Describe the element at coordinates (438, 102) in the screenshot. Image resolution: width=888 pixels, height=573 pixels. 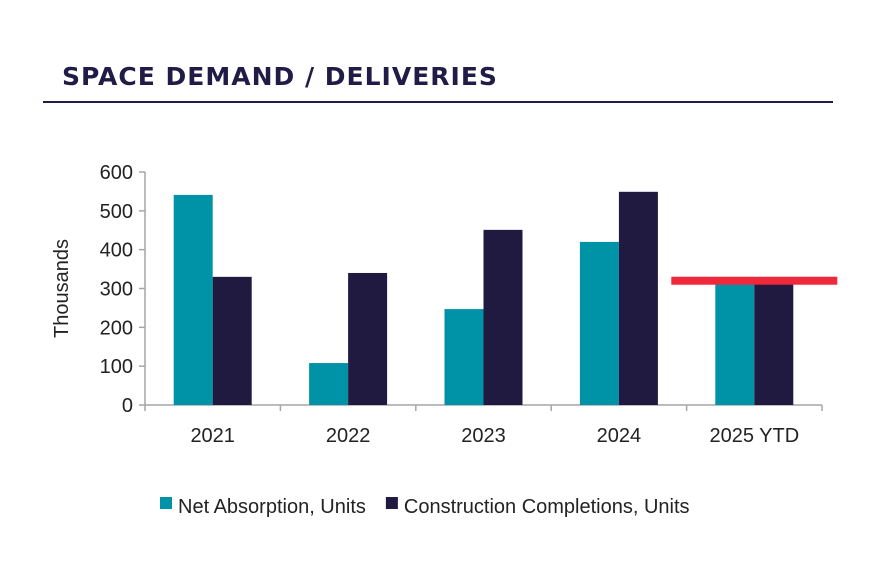
I see `title-divider` at that location.